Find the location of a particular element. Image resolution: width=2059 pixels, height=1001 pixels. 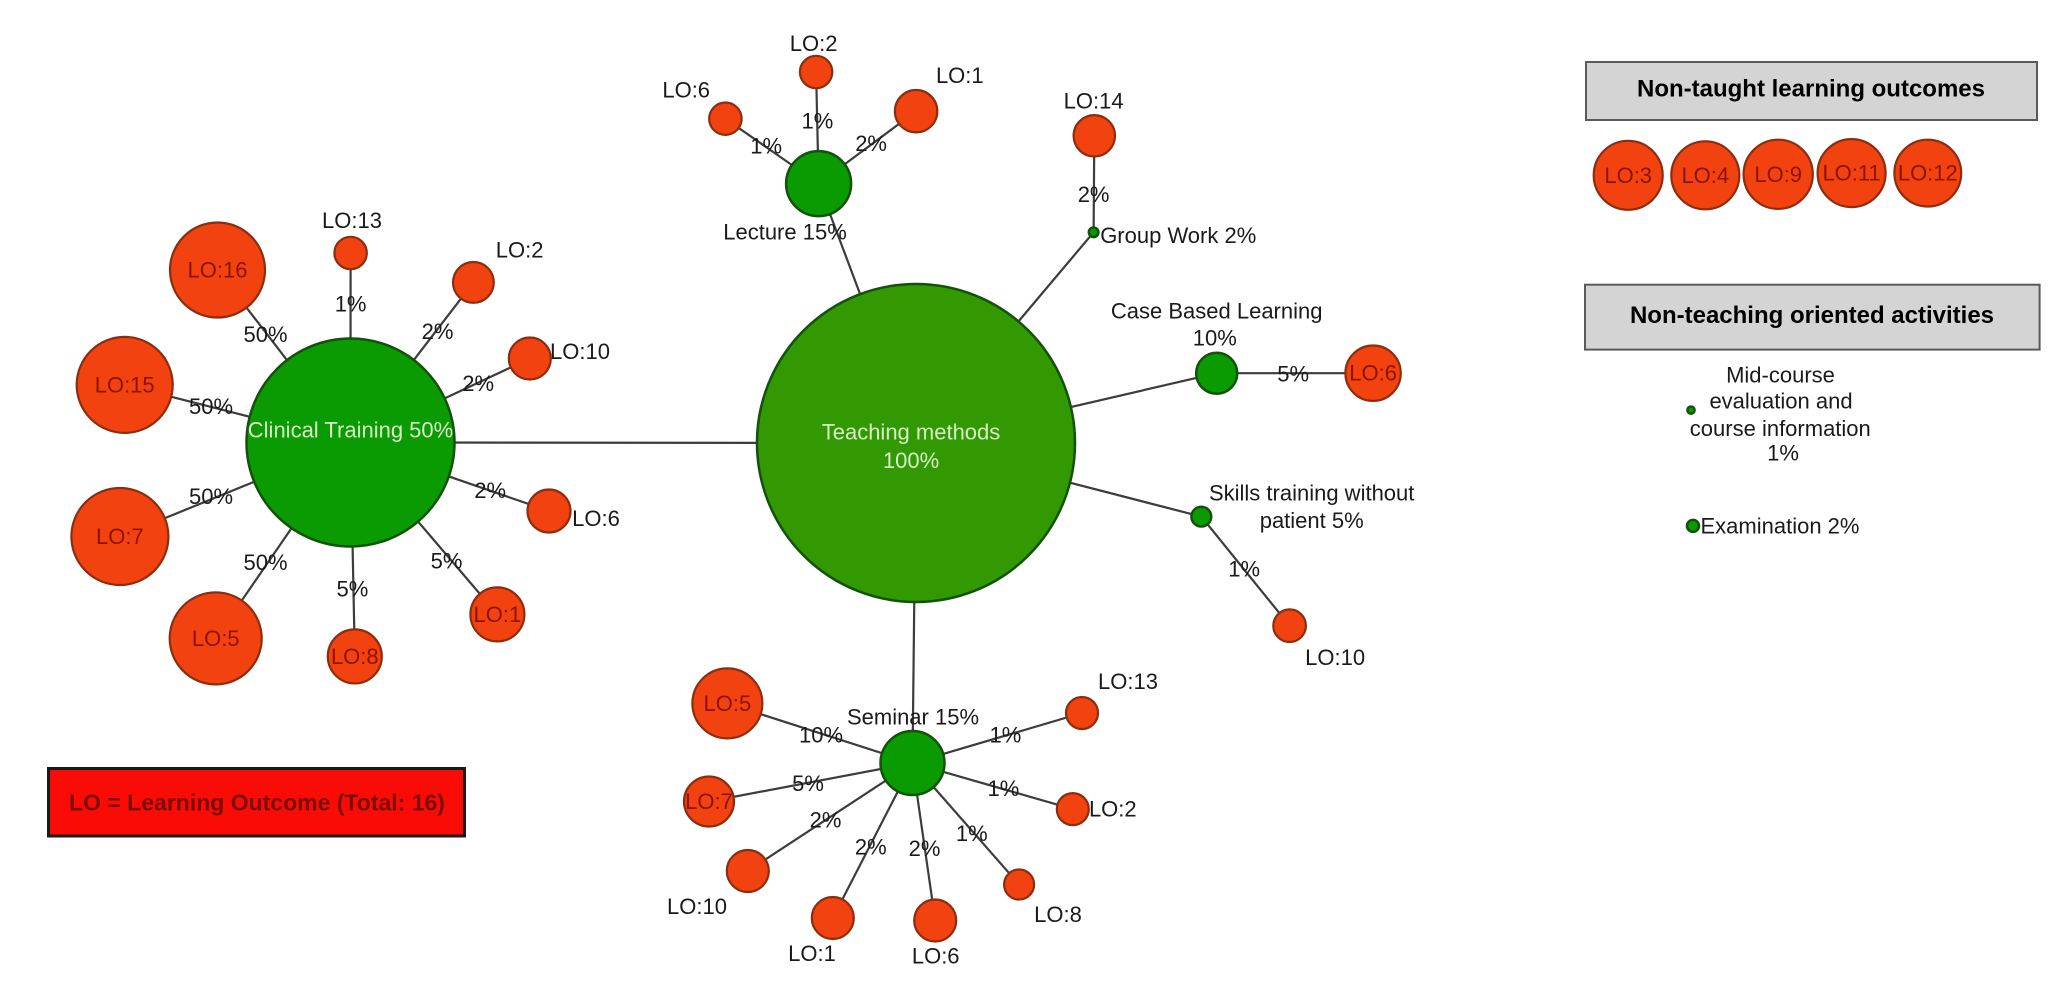

svg-text: Case Based Learning is located at coordinates (1217, 311).